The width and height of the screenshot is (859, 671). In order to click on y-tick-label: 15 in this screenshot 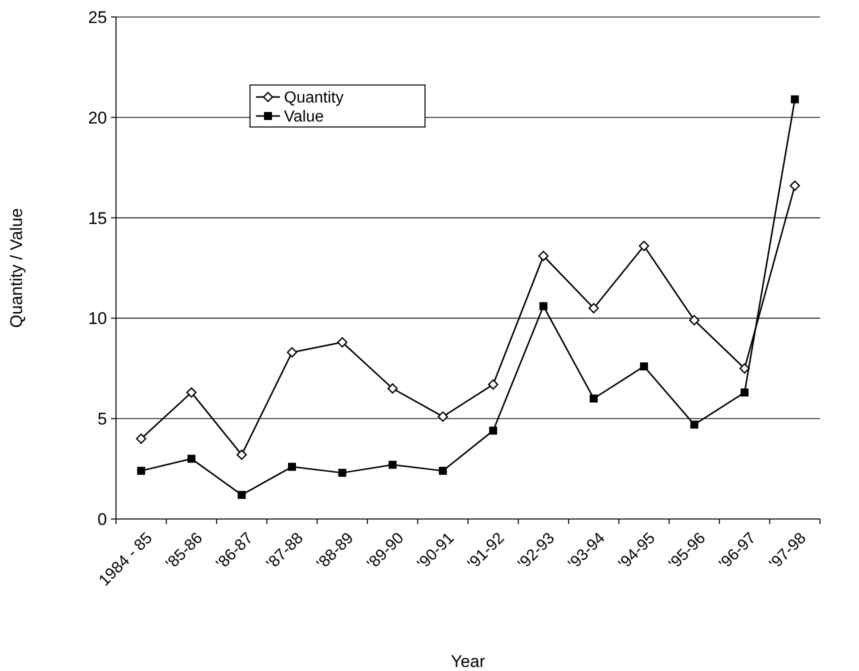, I will do `click(97, 218)`.